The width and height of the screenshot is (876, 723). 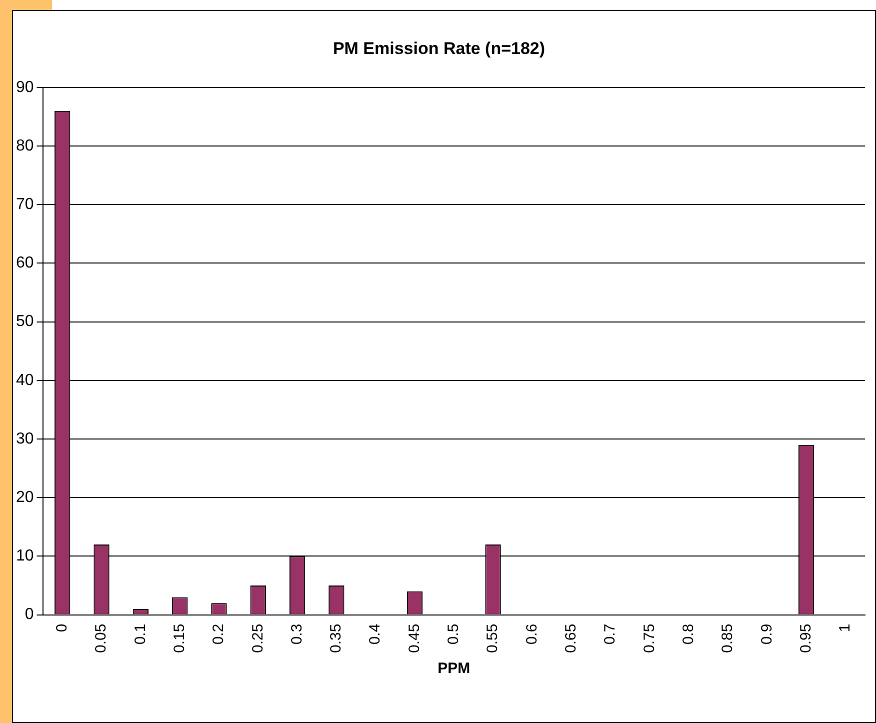 I want to click on y-tick-label: 10, so click(x=25, y=556).